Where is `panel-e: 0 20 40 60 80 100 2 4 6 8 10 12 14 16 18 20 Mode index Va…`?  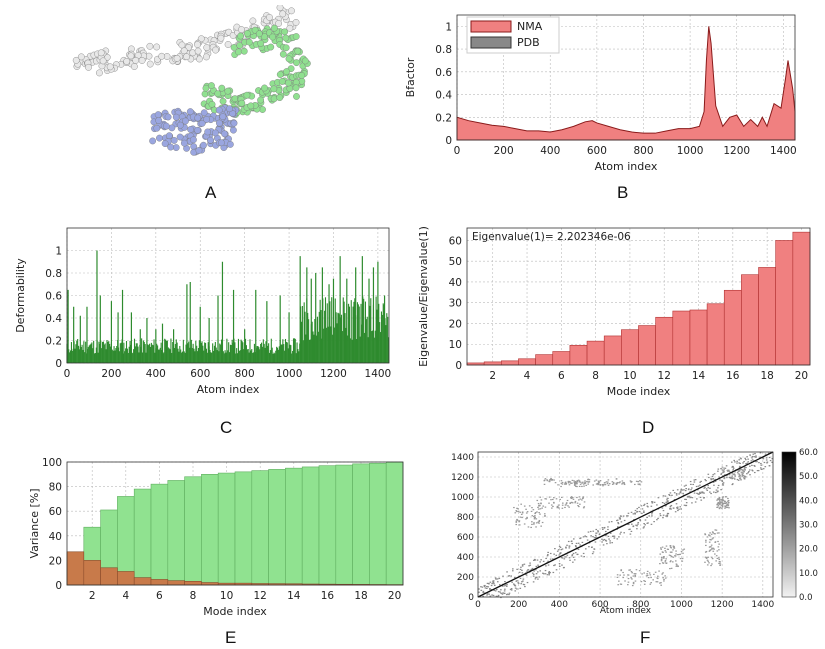
panel-e: 0 20 40 60 80 100 2 4 6 8 10 12 14 16 18 20 Mode index Va… is located at coordinates (219, 534).